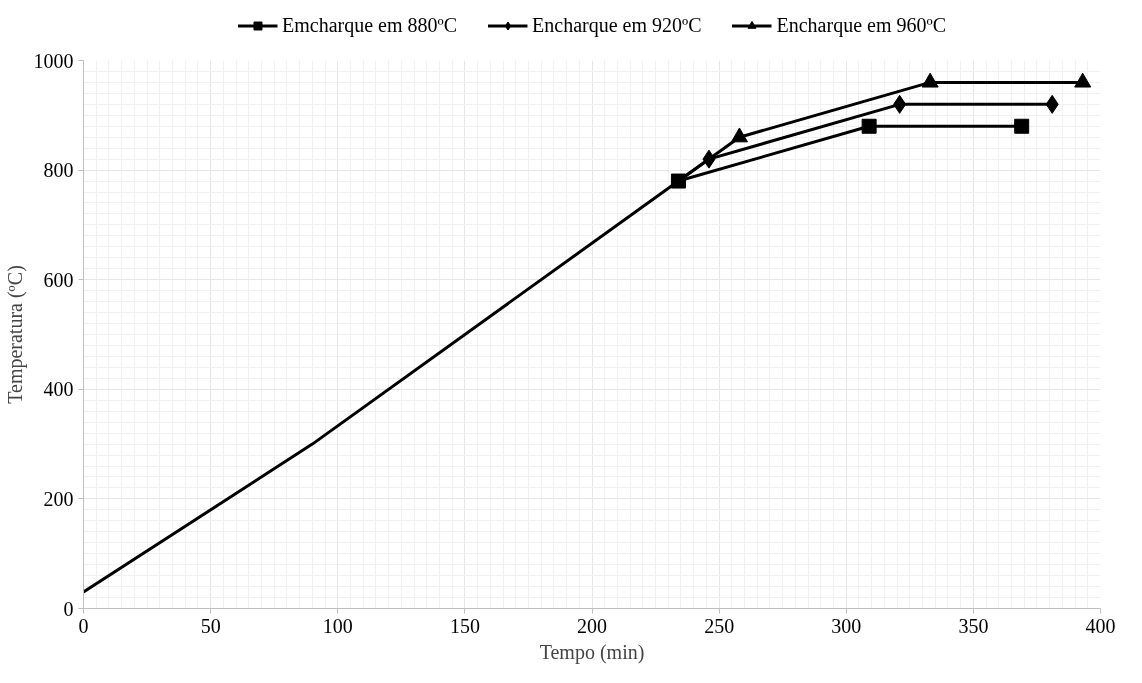 Image resolution: width=1142 pixels, height=683 pixels. What do you see at coordinates (337, 625) in the screenshot?
I see `x-tick-label: 100` at bounding box center [337, 625].